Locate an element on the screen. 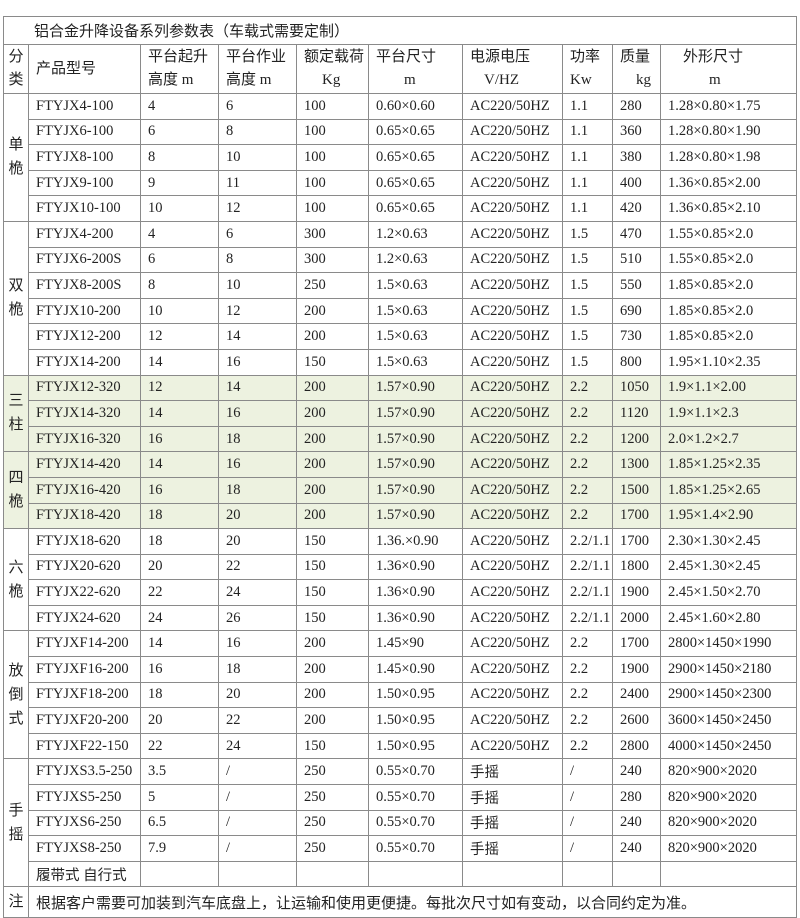 The image size is (800, 918). category-cell: 双桅 is located at coordinates (16, 298).